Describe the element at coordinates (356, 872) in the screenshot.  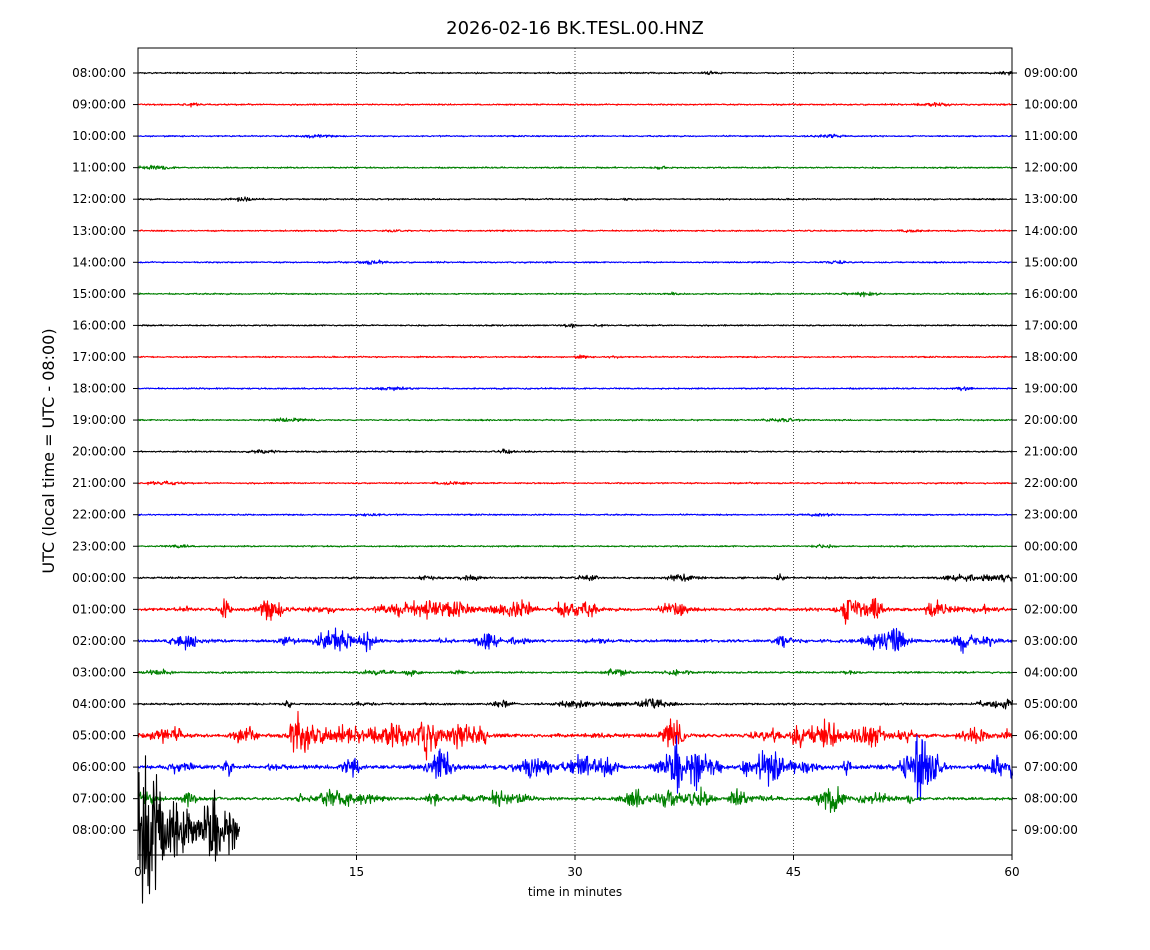
I see `x-tick-label: 15` at that location.